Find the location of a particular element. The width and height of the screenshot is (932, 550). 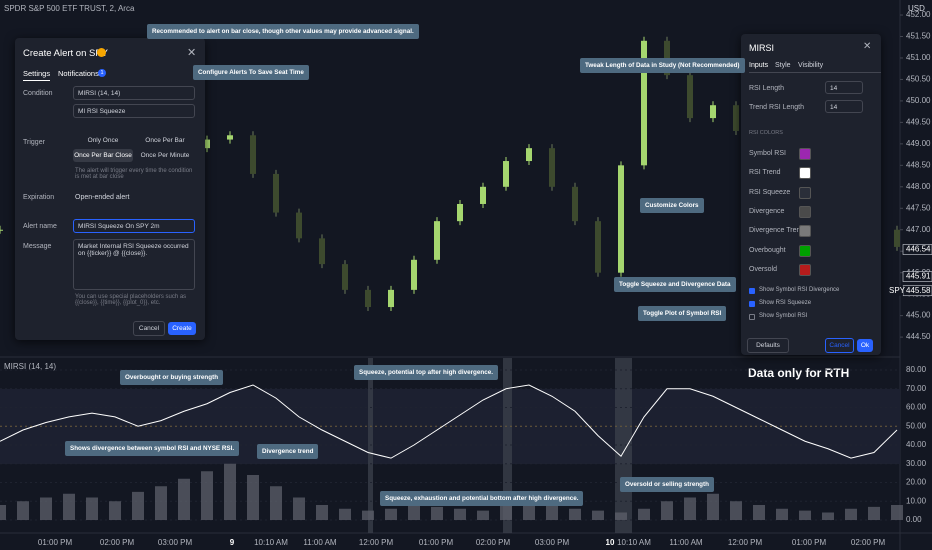

squeeze-bar is located at coordinates (507, 445).